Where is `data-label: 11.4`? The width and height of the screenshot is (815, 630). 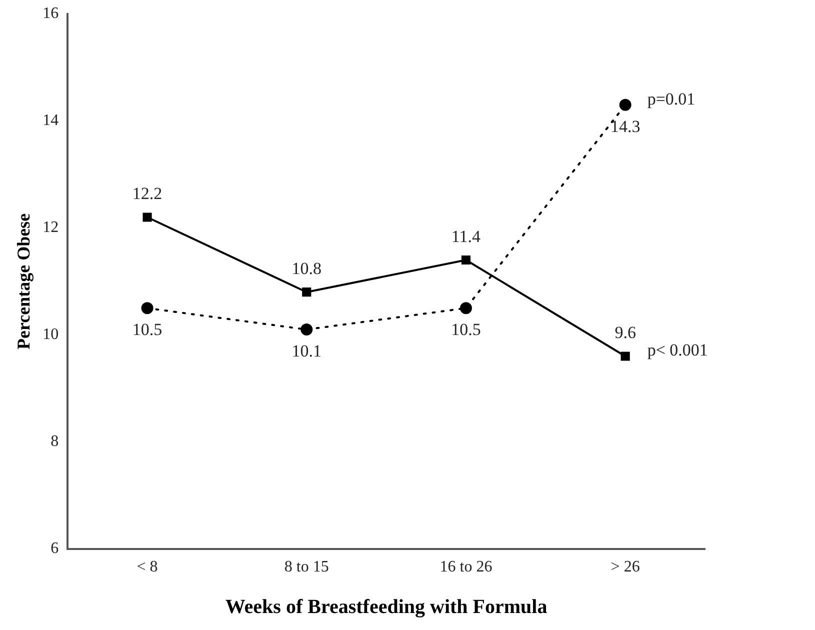 data-label: 11.4 is located at coordinates (466, 236).